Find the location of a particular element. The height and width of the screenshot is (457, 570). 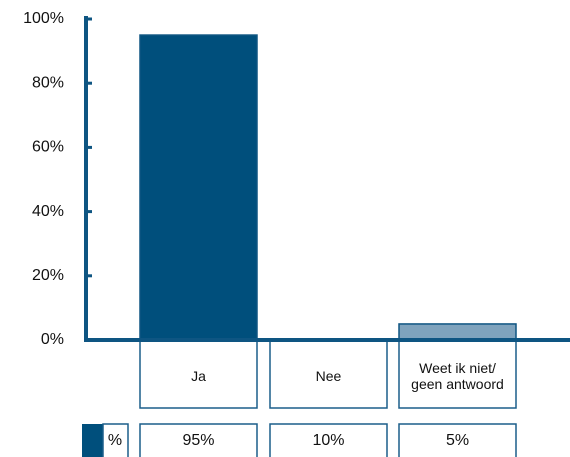

table-value: 10% is located at coordinates (328, 440).